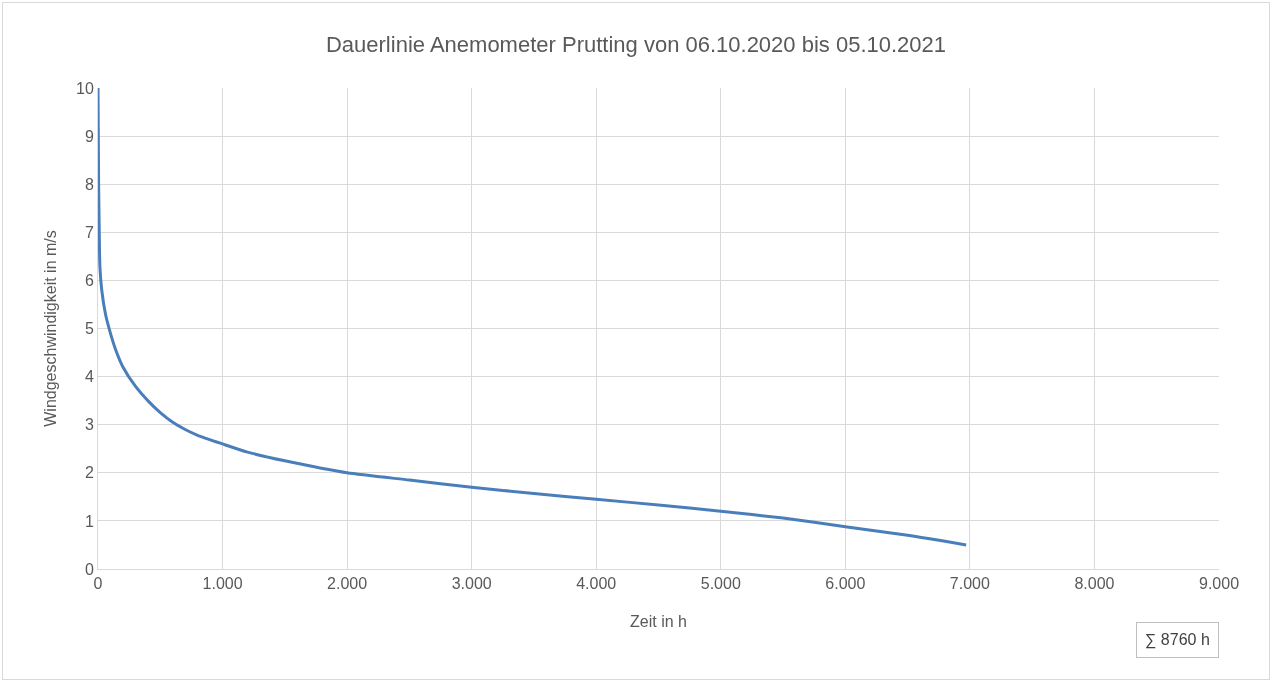 This screenshot has width=1273, height=683. Describe the element at coordinates (347, 584) in the screenshot. I see `x-tick-label: 2.000` at that location.